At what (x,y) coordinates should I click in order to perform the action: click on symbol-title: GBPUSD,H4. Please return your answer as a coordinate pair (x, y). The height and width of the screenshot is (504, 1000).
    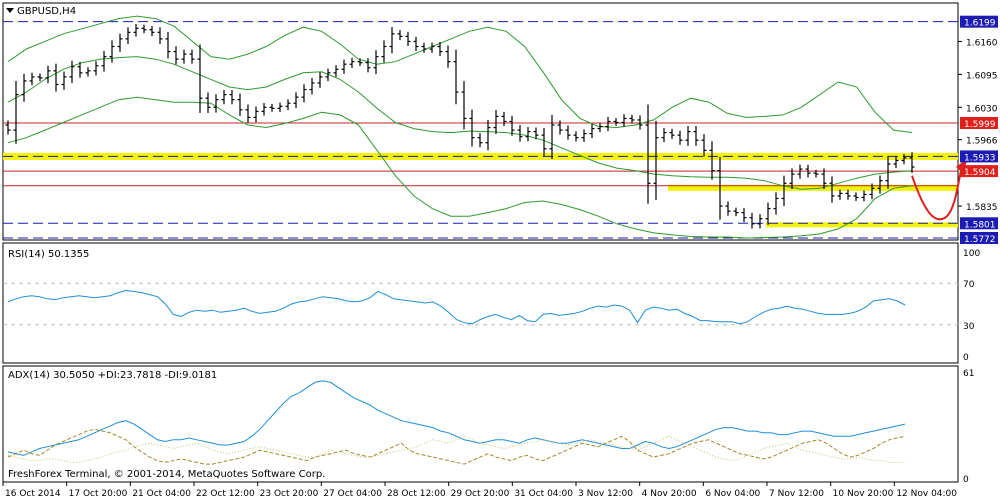
    Looking at the image, I should click on (41, 11).